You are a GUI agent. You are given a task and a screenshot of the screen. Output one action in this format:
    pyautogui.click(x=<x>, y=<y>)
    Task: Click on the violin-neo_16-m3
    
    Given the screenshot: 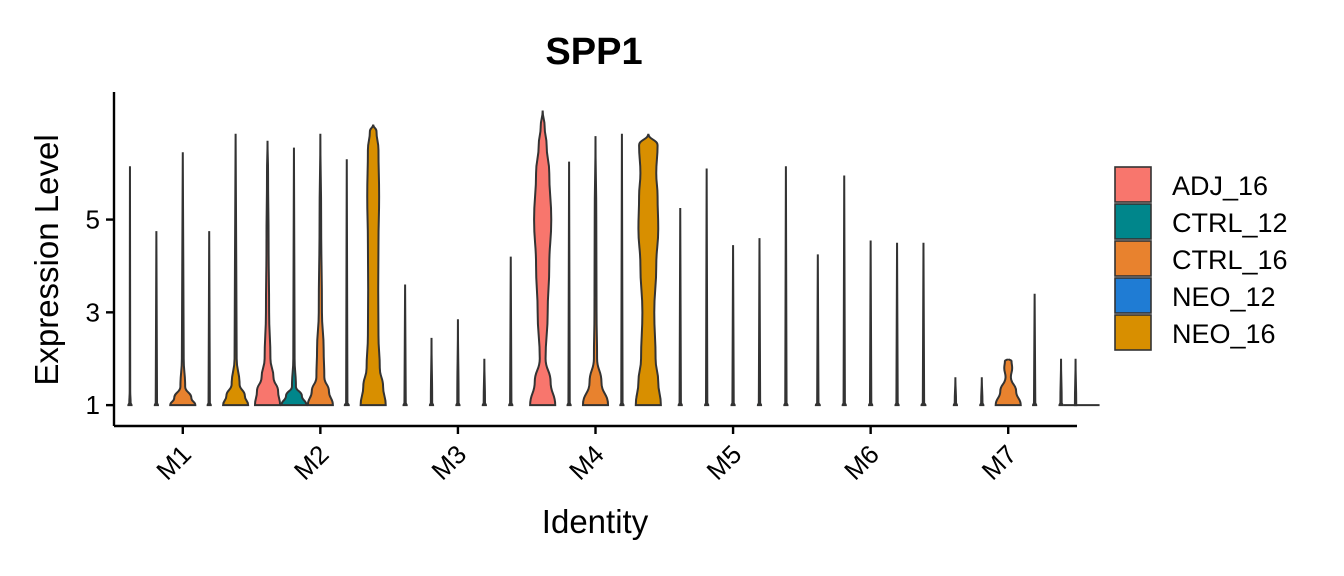 What is the action you would take?
    pyautogui.click(x=511, y=331)
    